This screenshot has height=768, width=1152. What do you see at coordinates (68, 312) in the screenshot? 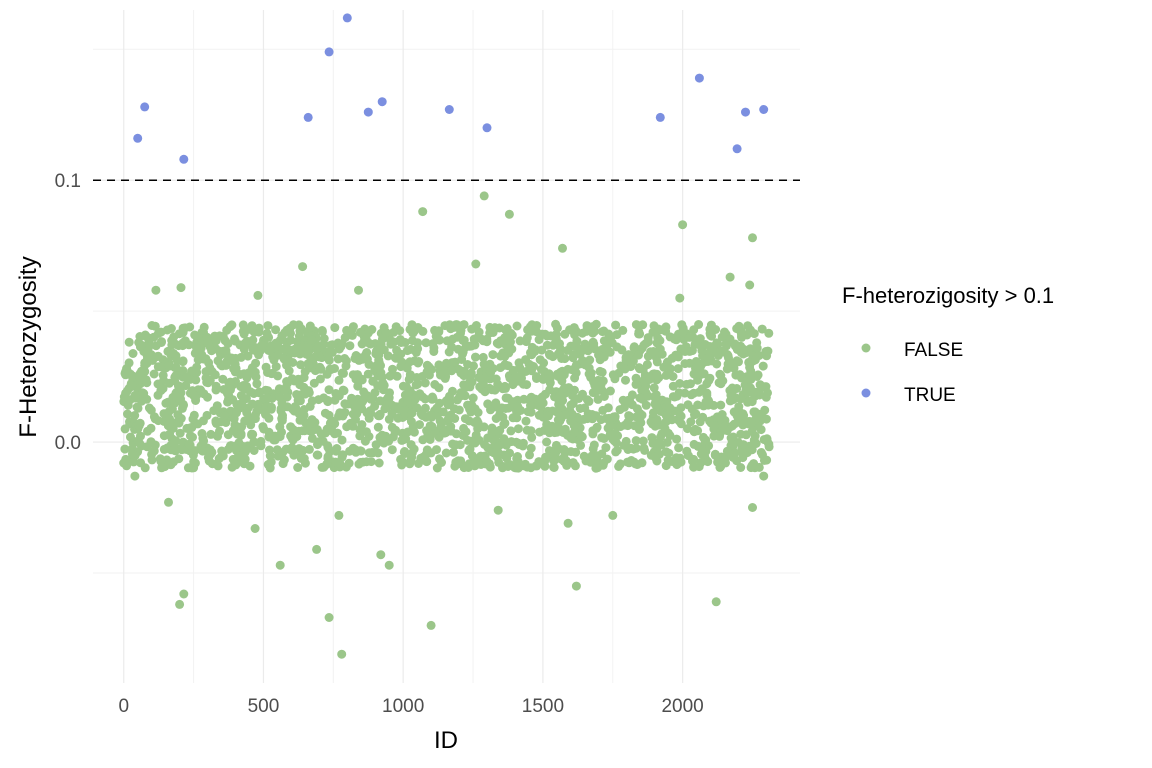
I see `y-axis-tick-labels: 0.0 0.1` at bounding box center [68, 312].